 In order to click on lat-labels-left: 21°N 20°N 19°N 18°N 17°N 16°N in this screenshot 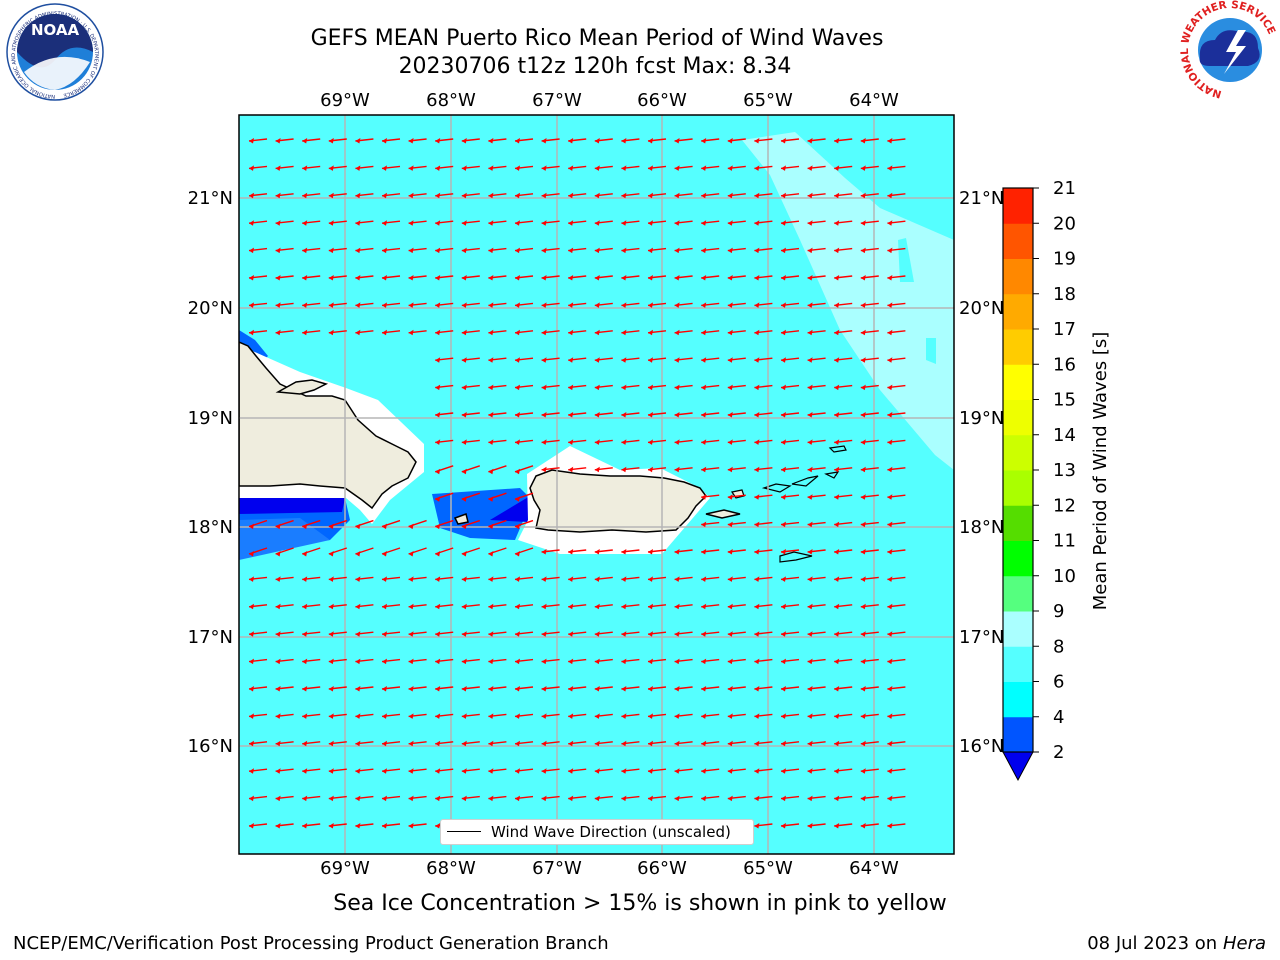, I will do `click(210, 472)`.